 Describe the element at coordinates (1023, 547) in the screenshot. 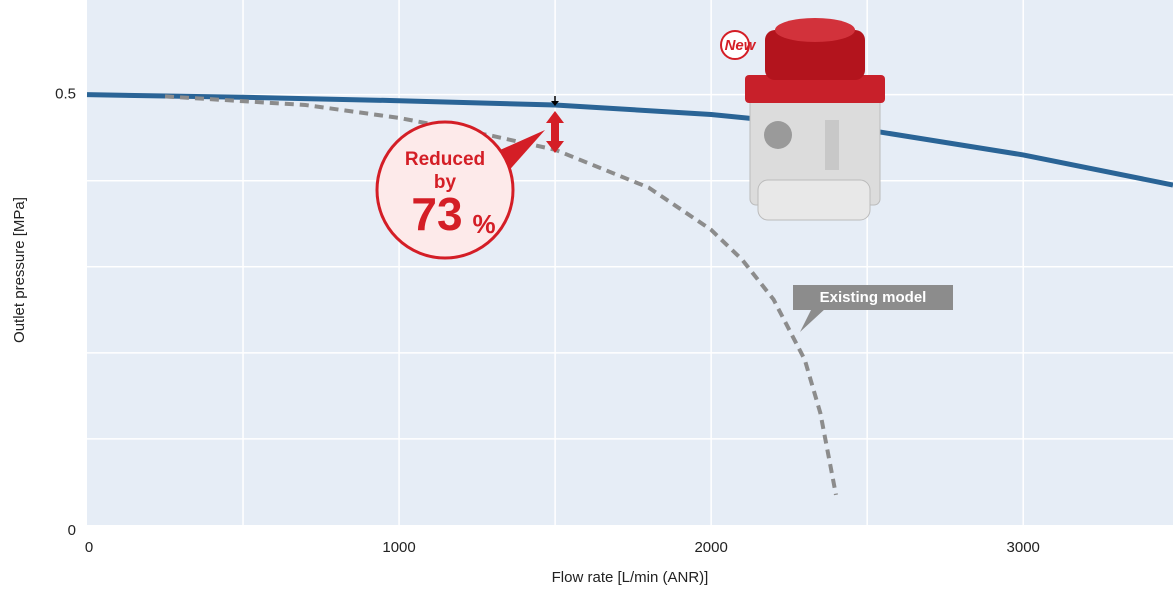

I see `x-tick-label: 3000` at that location.